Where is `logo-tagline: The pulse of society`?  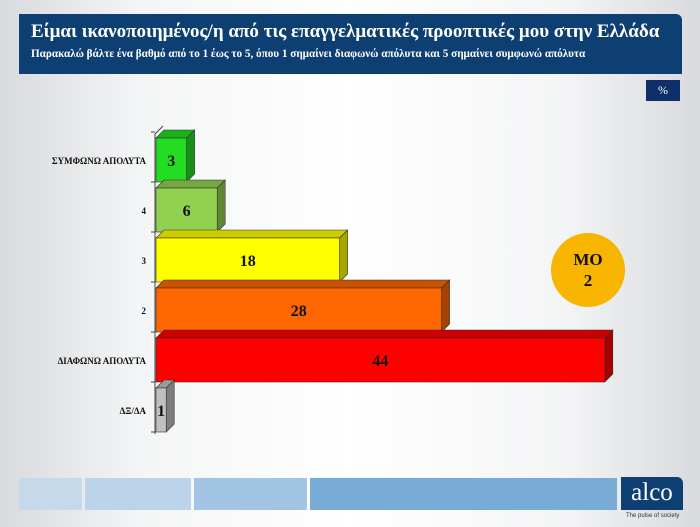 logo-tagline: The pulse of society is located at coordinates (653, 516).